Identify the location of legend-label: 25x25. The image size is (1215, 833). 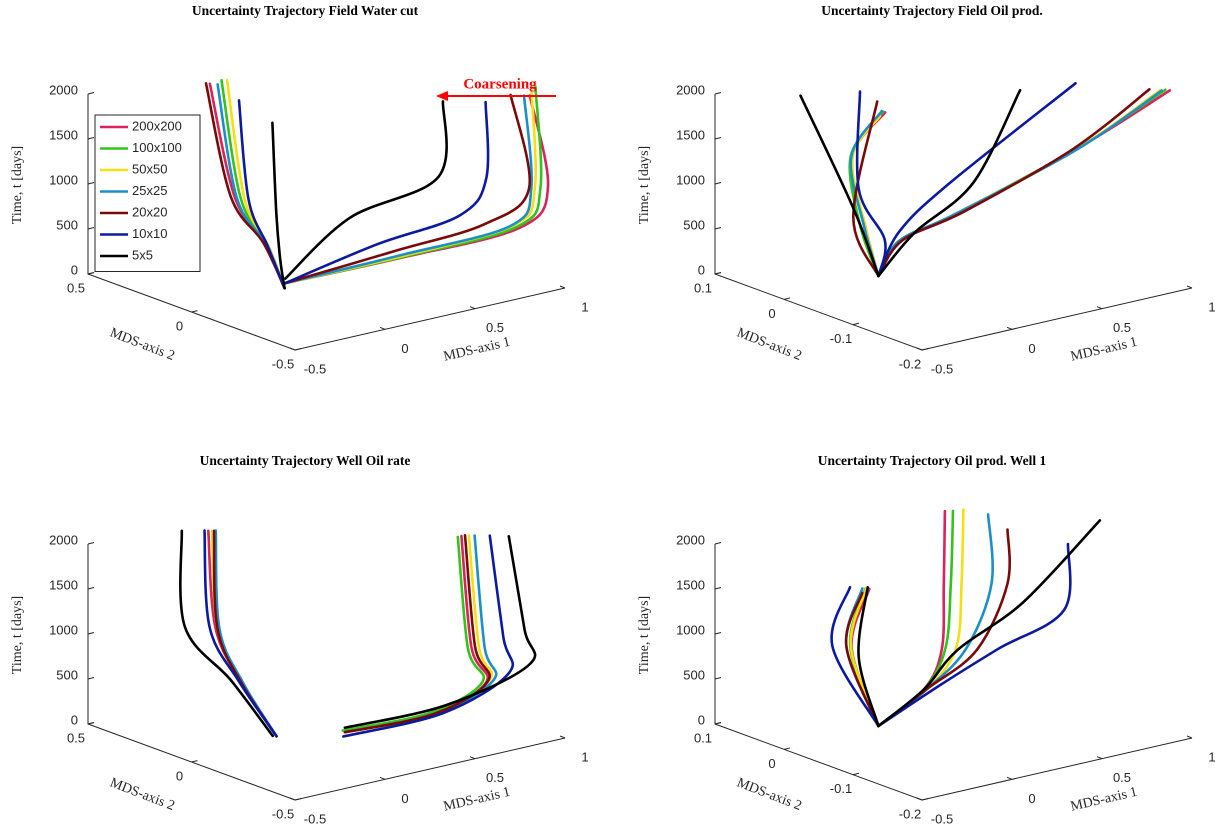
(149, 190).